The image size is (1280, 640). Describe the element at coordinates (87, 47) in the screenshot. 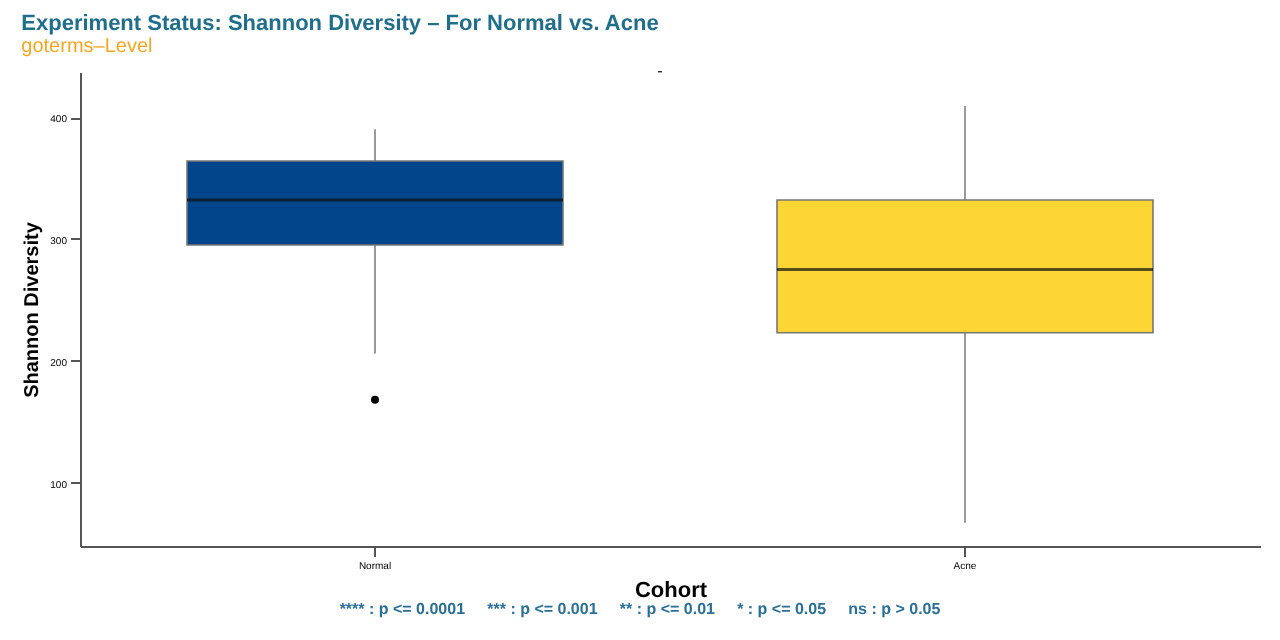

I see `chart-subtitle: goterms–Level` at that location.